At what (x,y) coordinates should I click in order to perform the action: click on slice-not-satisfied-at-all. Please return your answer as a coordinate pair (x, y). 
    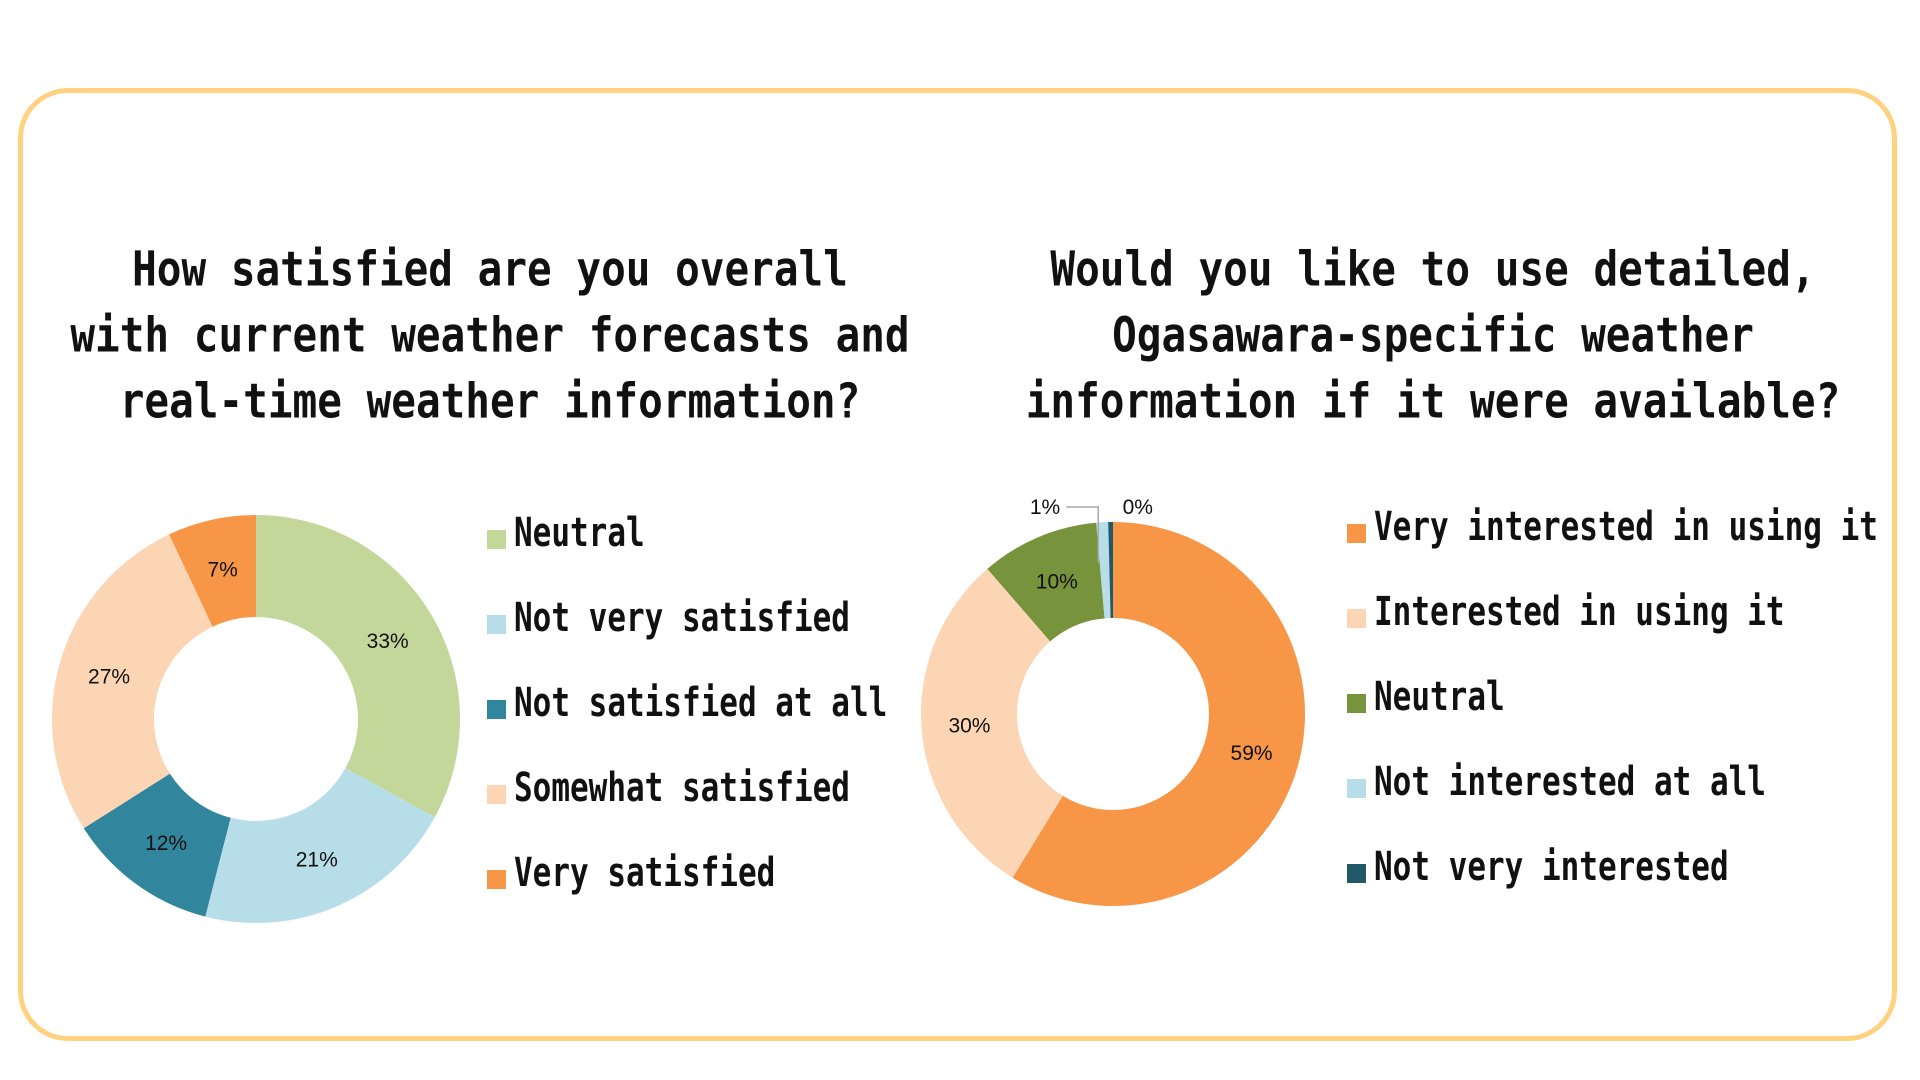
    Looking at the image, I should click on (157, 845).